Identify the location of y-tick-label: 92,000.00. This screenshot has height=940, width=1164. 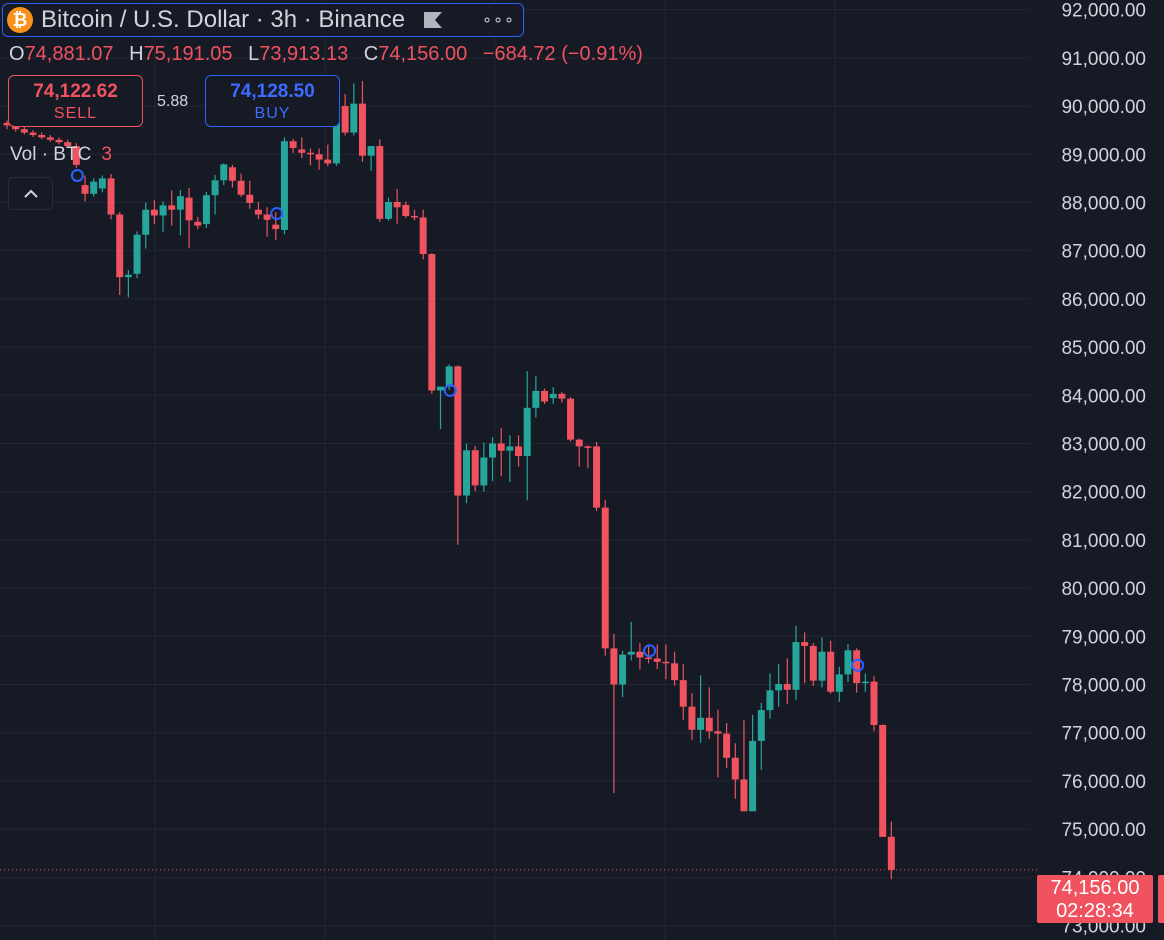
(1103, 11).